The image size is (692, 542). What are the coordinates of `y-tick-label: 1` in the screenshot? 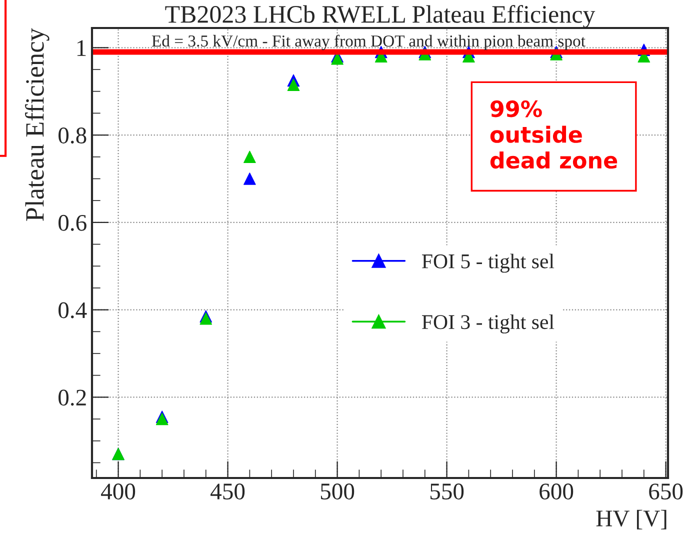 It's located at (81, 48).